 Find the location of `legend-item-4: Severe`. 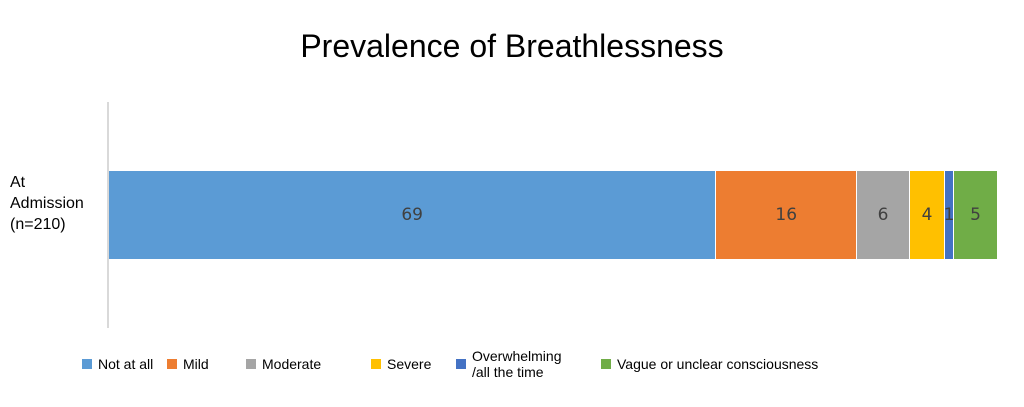

legend-item-4: Severe is located at coordinates (401, 364).